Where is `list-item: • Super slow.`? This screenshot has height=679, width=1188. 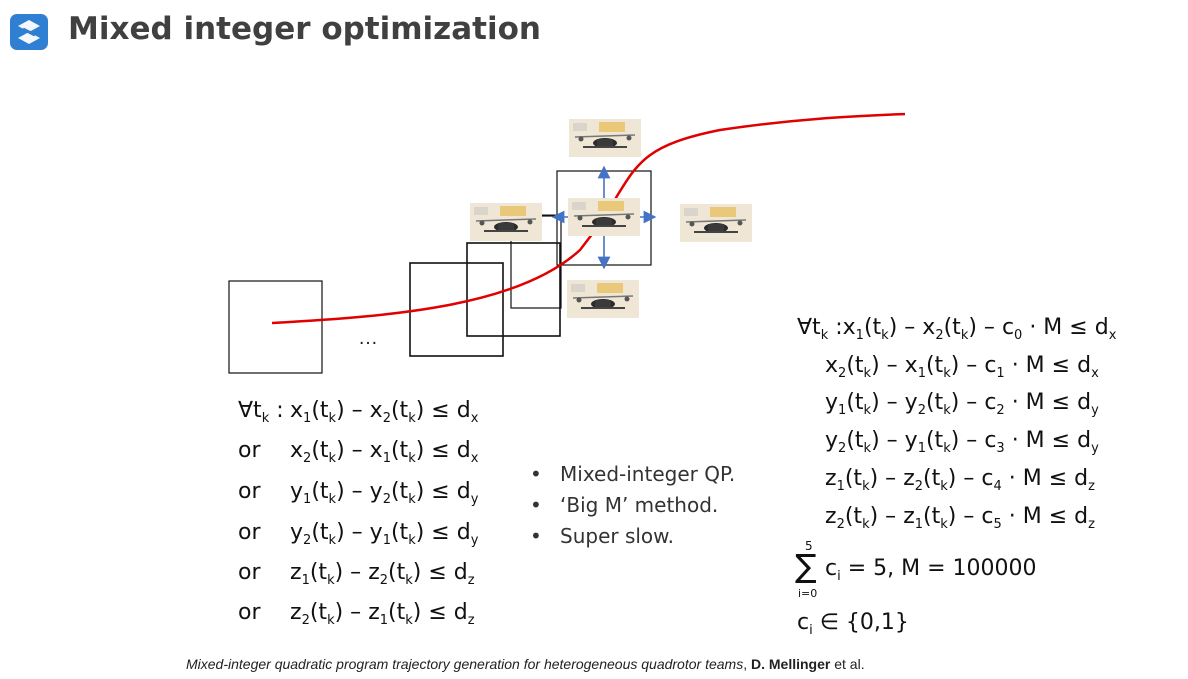
list-item: • Super slow. is located at coordinates (632, 539).